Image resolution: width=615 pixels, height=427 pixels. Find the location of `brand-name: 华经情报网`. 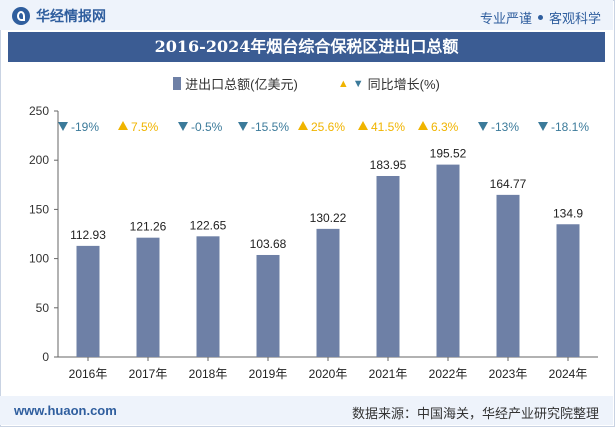

brand-name: 华经情报网 is located at coordinates (71, 16).